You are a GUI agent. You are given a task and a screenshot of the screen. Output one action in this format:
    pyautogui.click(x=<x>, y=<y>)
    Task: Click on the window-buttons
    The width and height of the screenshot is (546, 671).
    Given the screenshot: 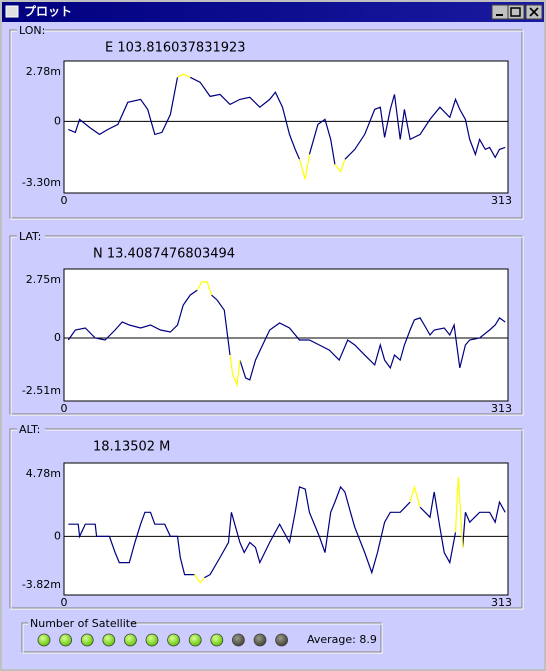 What is the action you would take?
    pyautogui.click(x=517, y=12)
    